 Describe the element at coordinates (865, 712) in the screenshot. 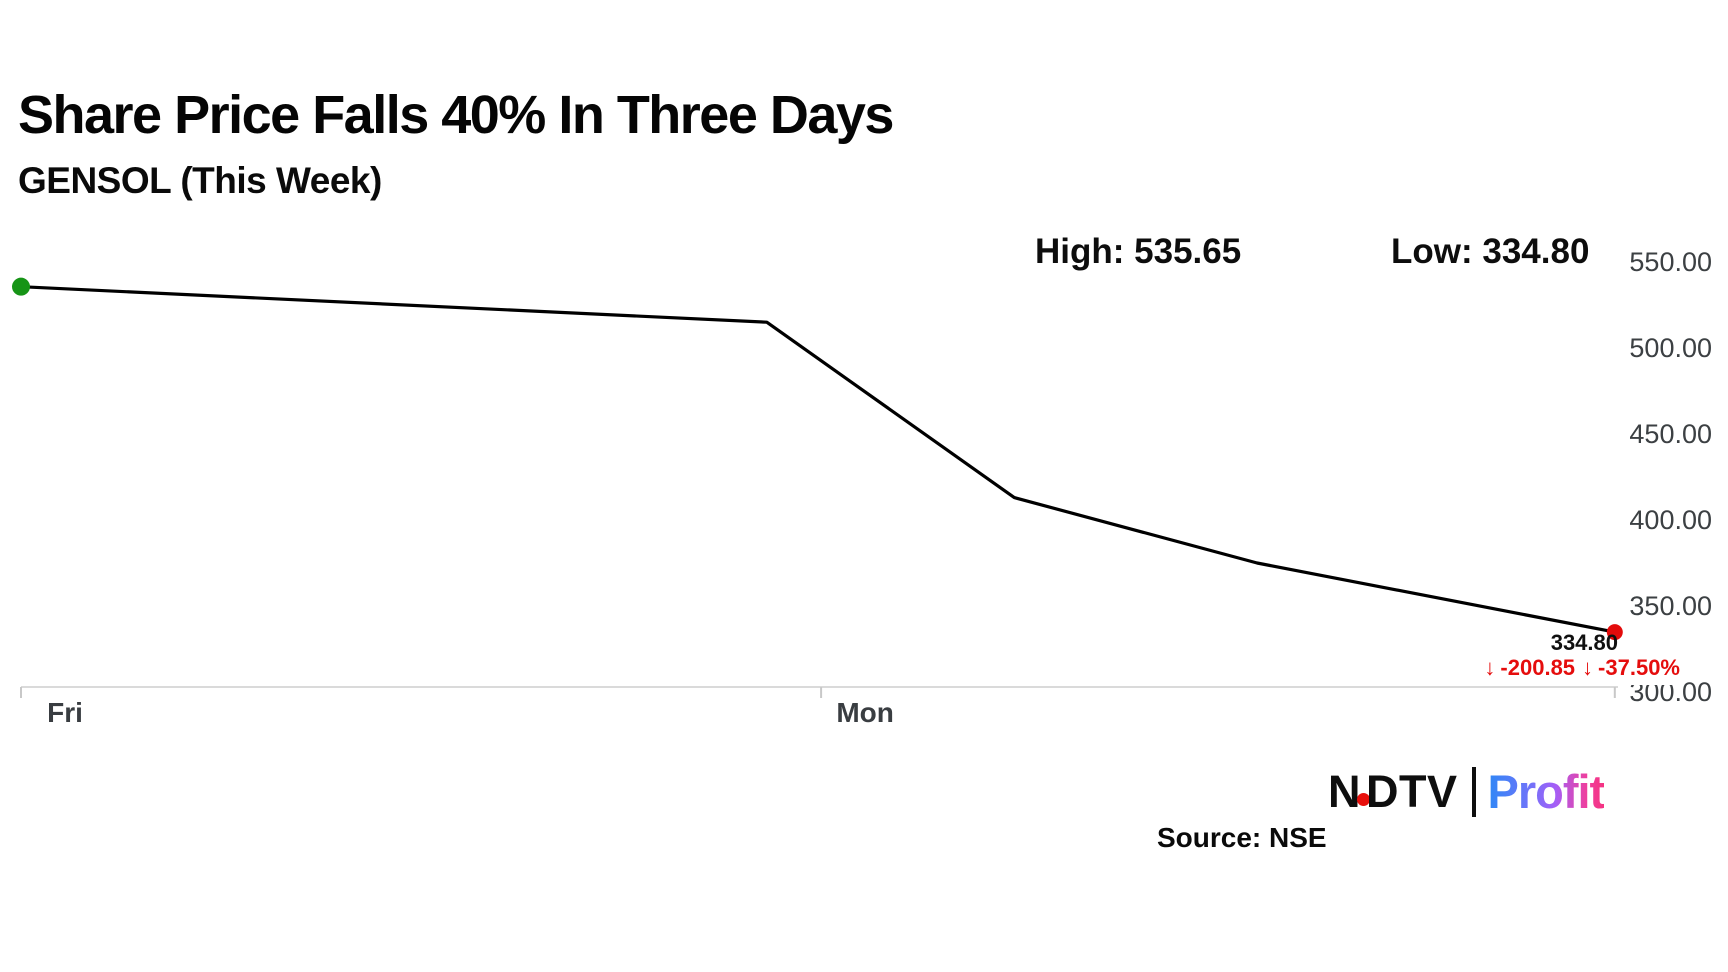

I see `x-axis-label-mon: Mon` at that location.